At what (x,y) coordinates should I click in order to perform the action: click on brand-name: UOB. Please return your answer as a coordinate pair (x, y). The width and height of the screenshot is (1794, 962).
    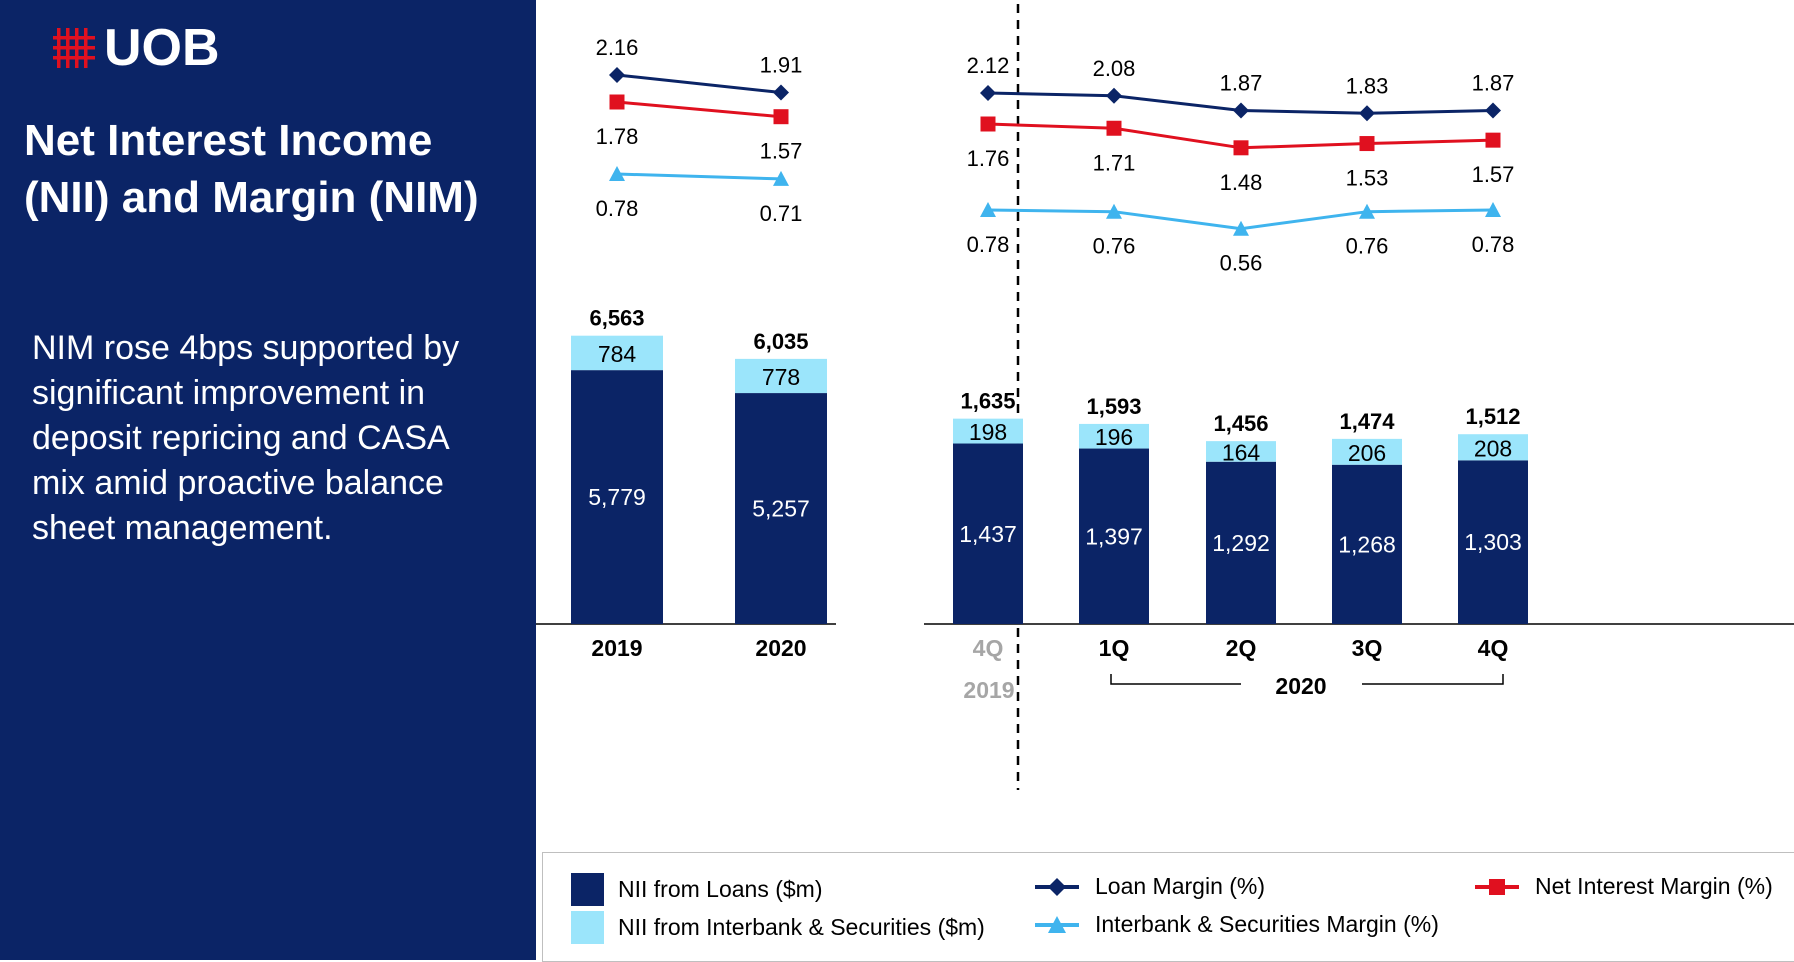
    Looking at the image, I should click on (162, 48).